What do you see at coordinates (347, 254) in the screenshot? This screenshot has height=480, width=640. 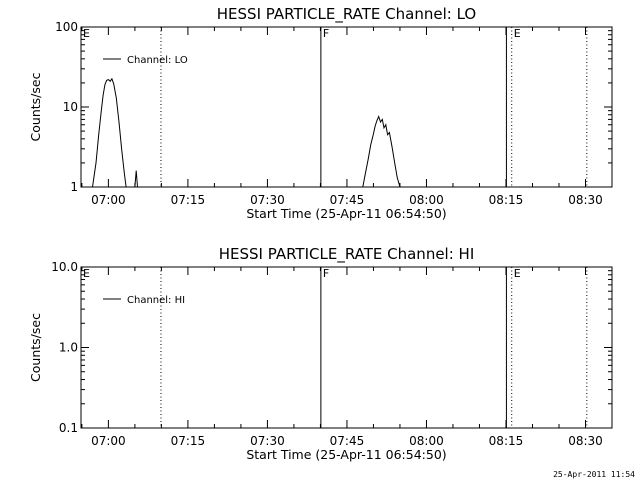 I see `chart-title: HESSI PARTICLE_RATE Channel: HI` at bounding box center [347, 254].